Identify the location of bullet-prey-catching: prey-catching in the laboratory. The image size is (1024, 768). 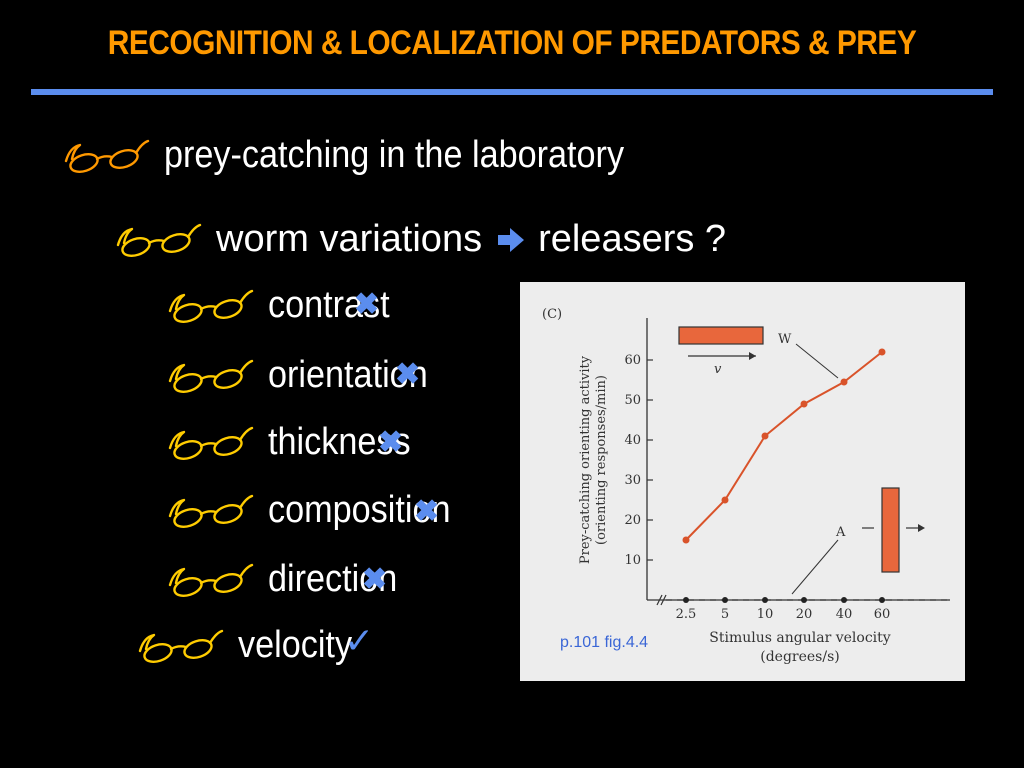
(368, 155).